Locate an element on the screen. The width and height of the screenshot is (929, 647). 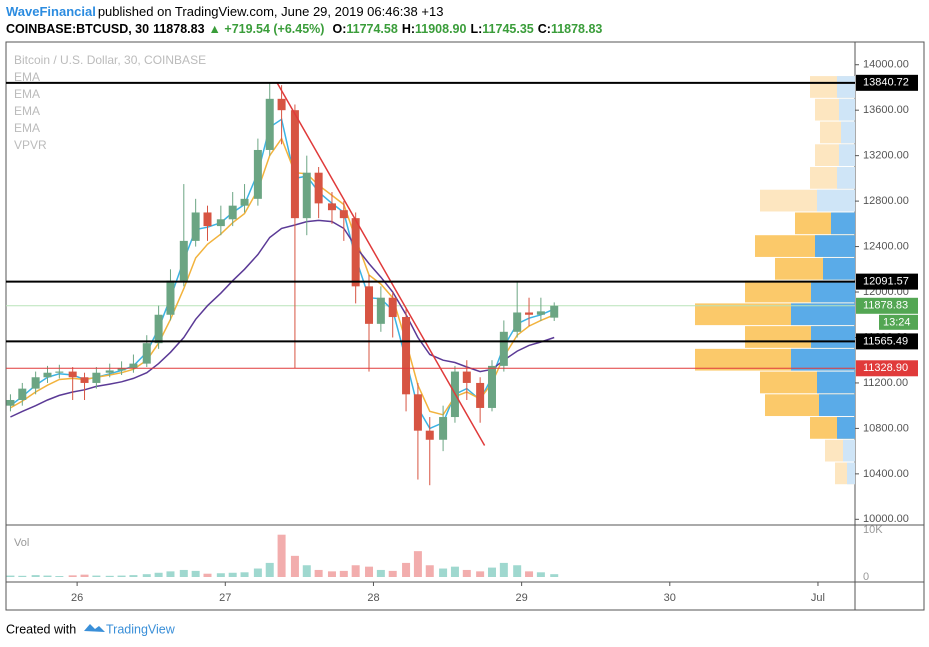
level-label-bg is located at coordinates (887, 368).